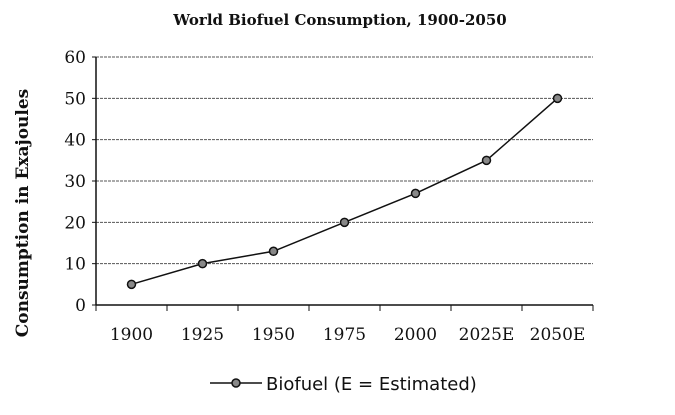 The width and height of the screenshot is (675, 415). Describe the element at coordinates (75, 223) in the screenshot. I see `y-tick-label: 20` at that location.